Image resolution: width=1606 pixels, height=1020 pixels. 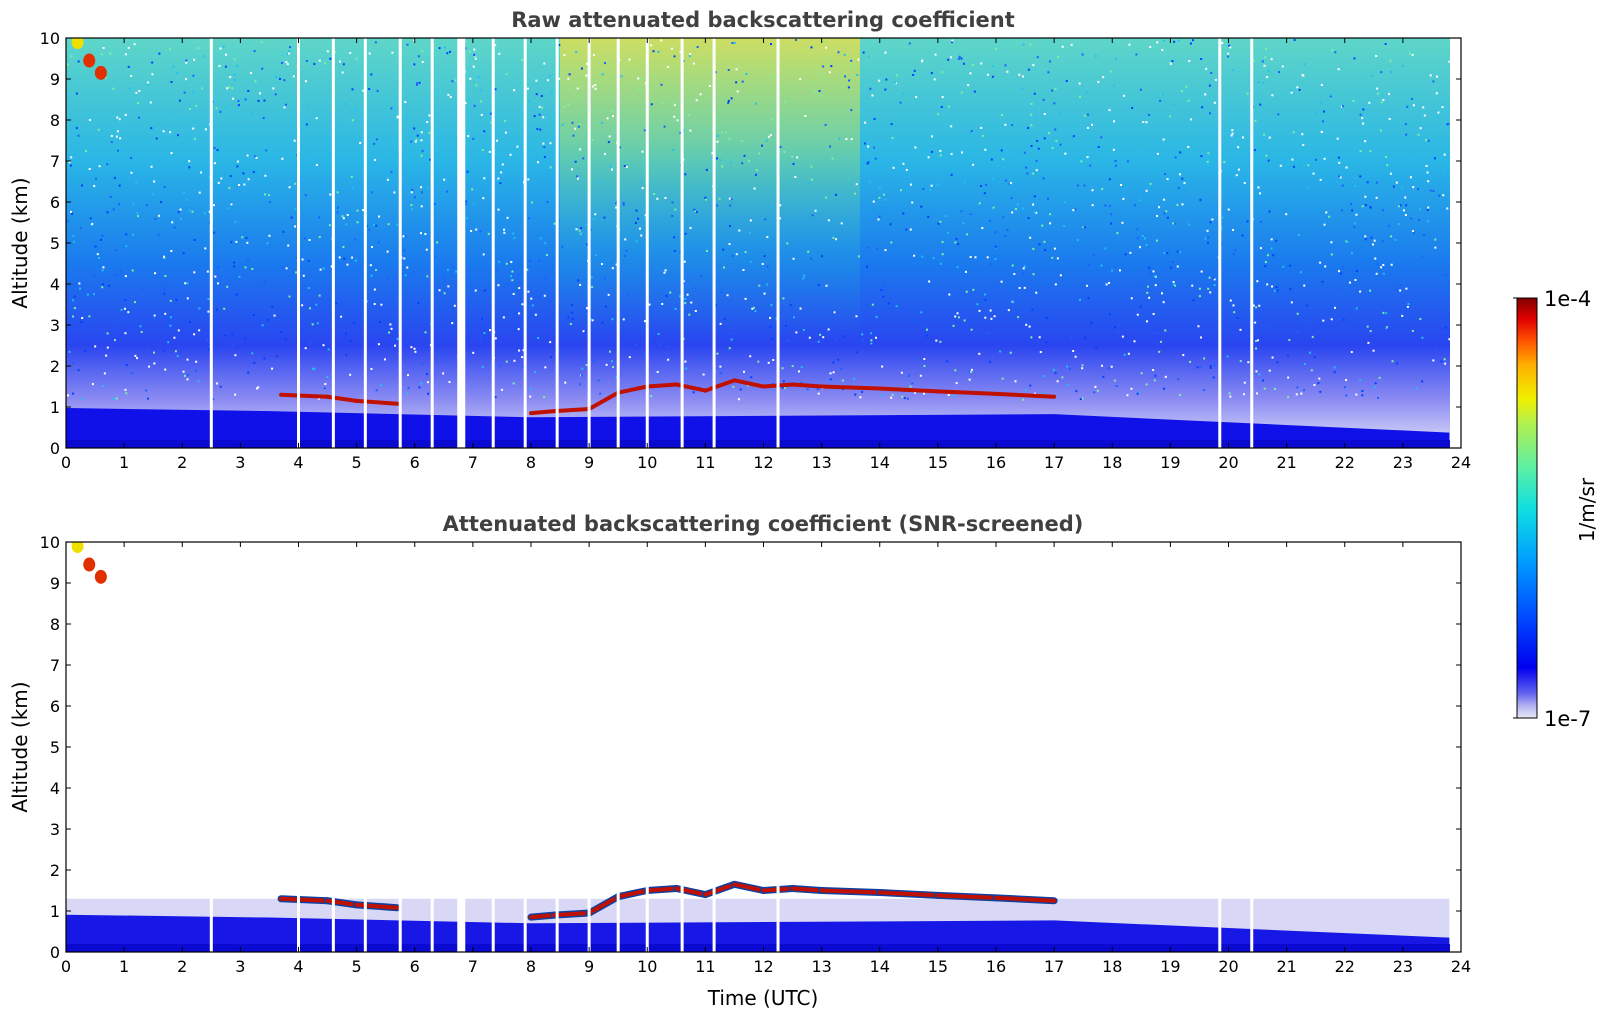 What do you see at coordinates (240, 966) in the screenshot?
I see `x-tick-label: 3` at bounding box center [240, 966].